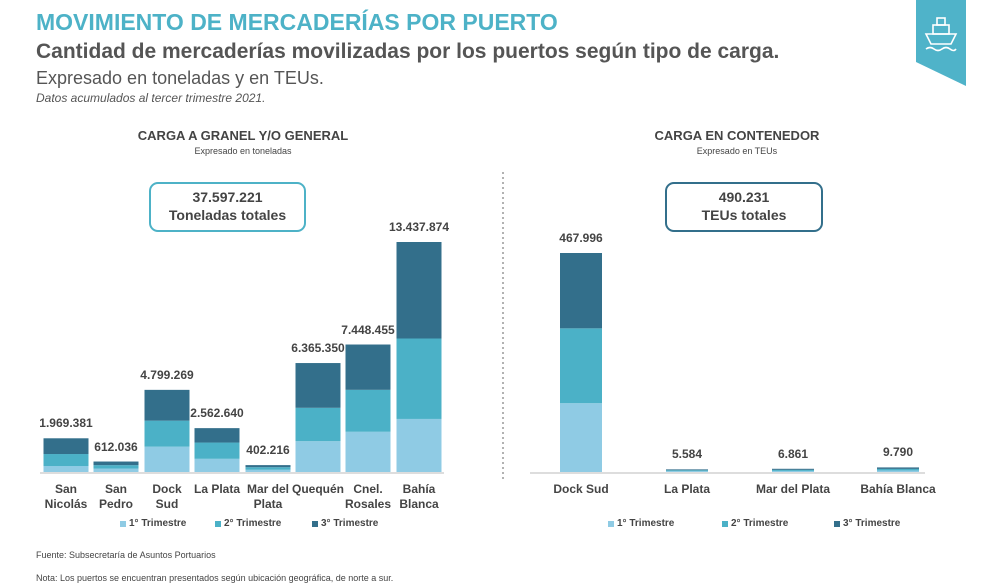 The height and width of the screenshot is (587, 981). Describe the element at coordinates (368, 496) in the screenshot. I see `x-tick-label: Cnel. Rosales` at that location.